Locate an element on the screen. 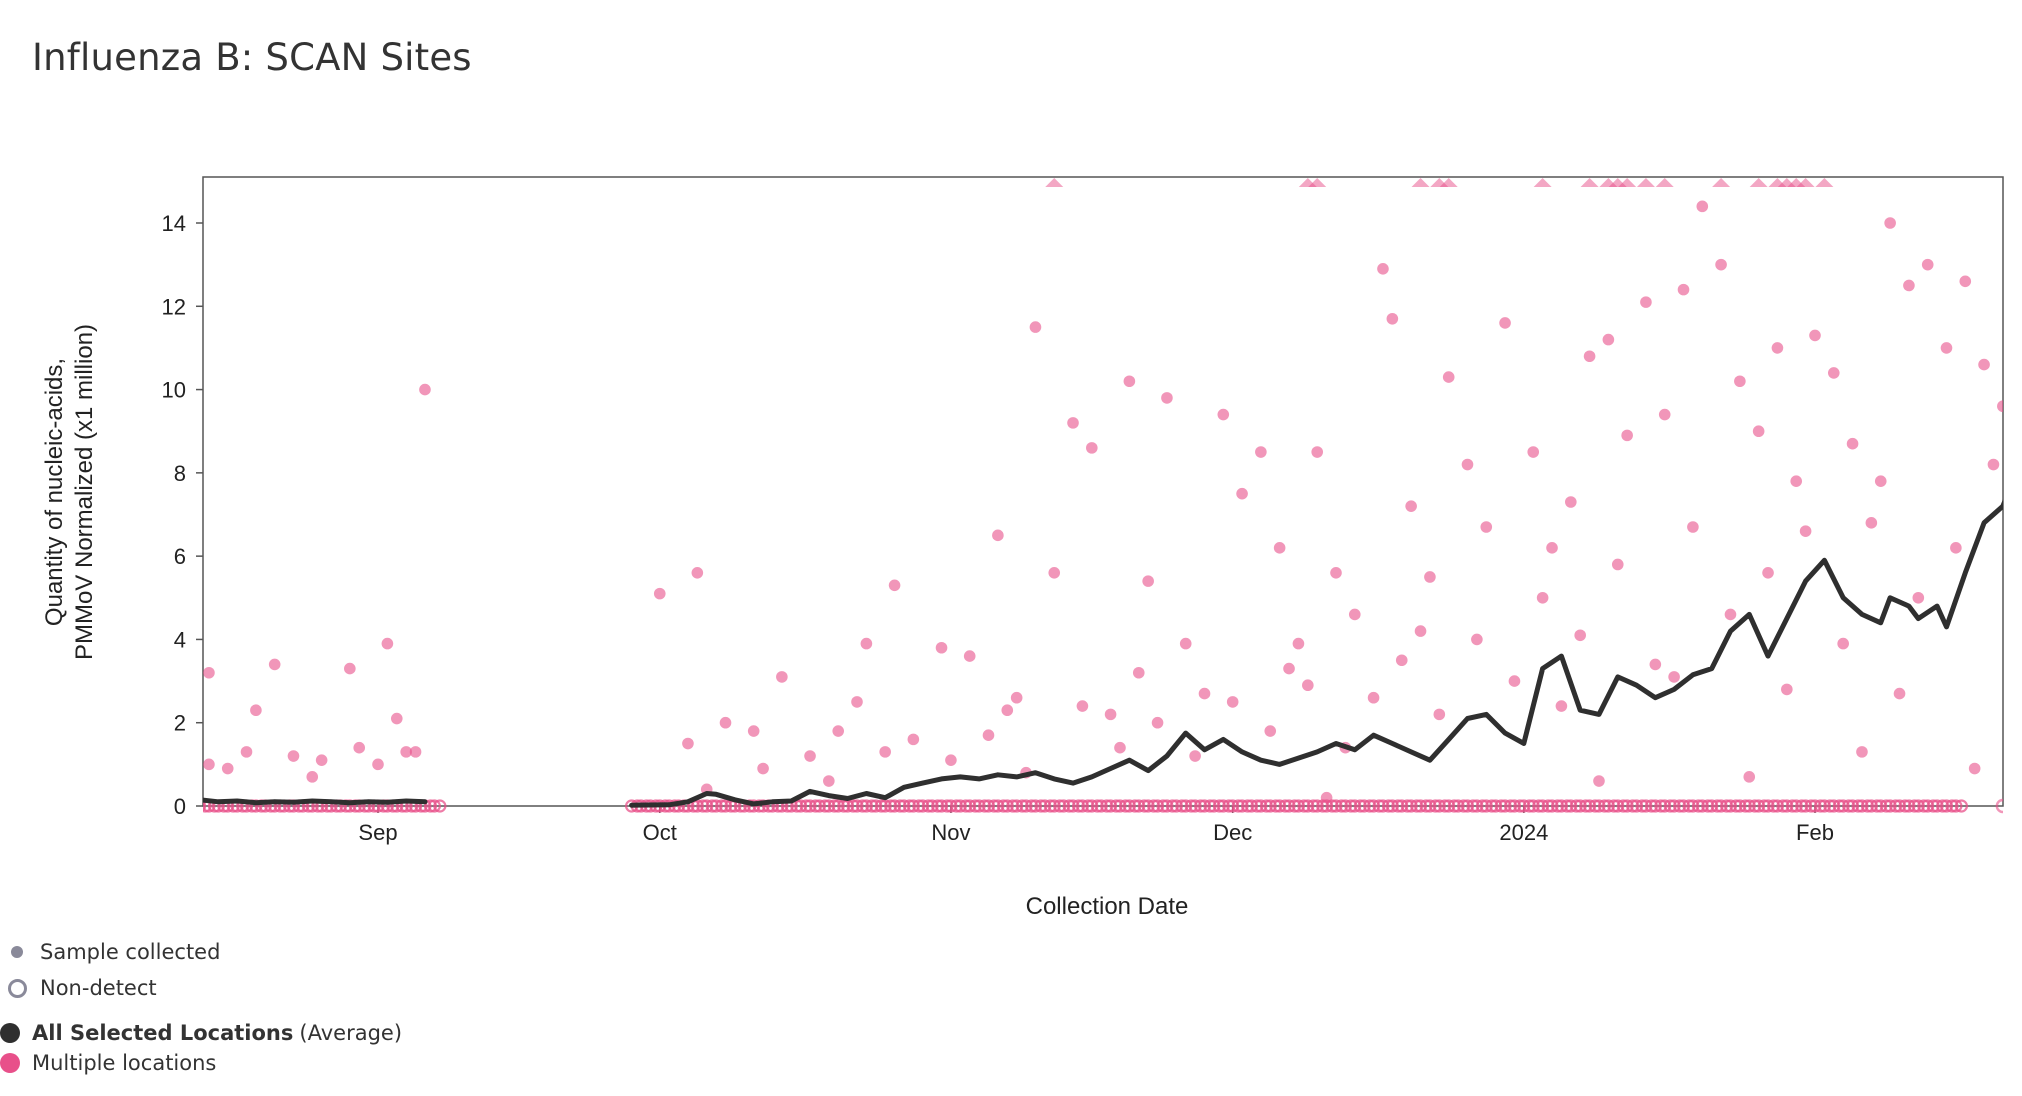 The image size is (2022, 1096). legend-item-multiple-locations: Multiple locations is located at coordinates (108, 1063).